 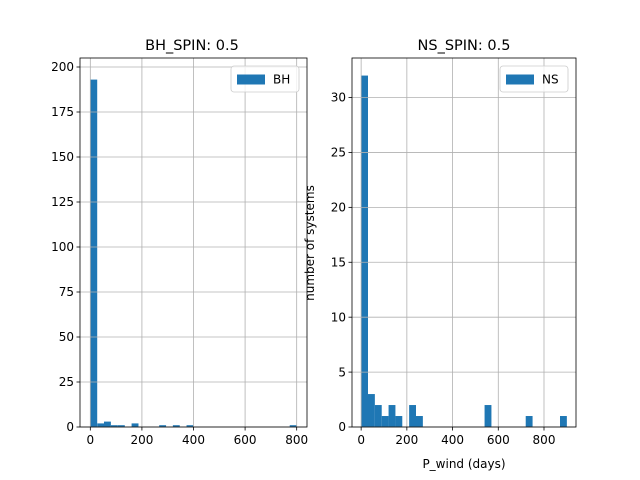 I want to click on ns-legend-label: NS, so click(x=550, y=80).